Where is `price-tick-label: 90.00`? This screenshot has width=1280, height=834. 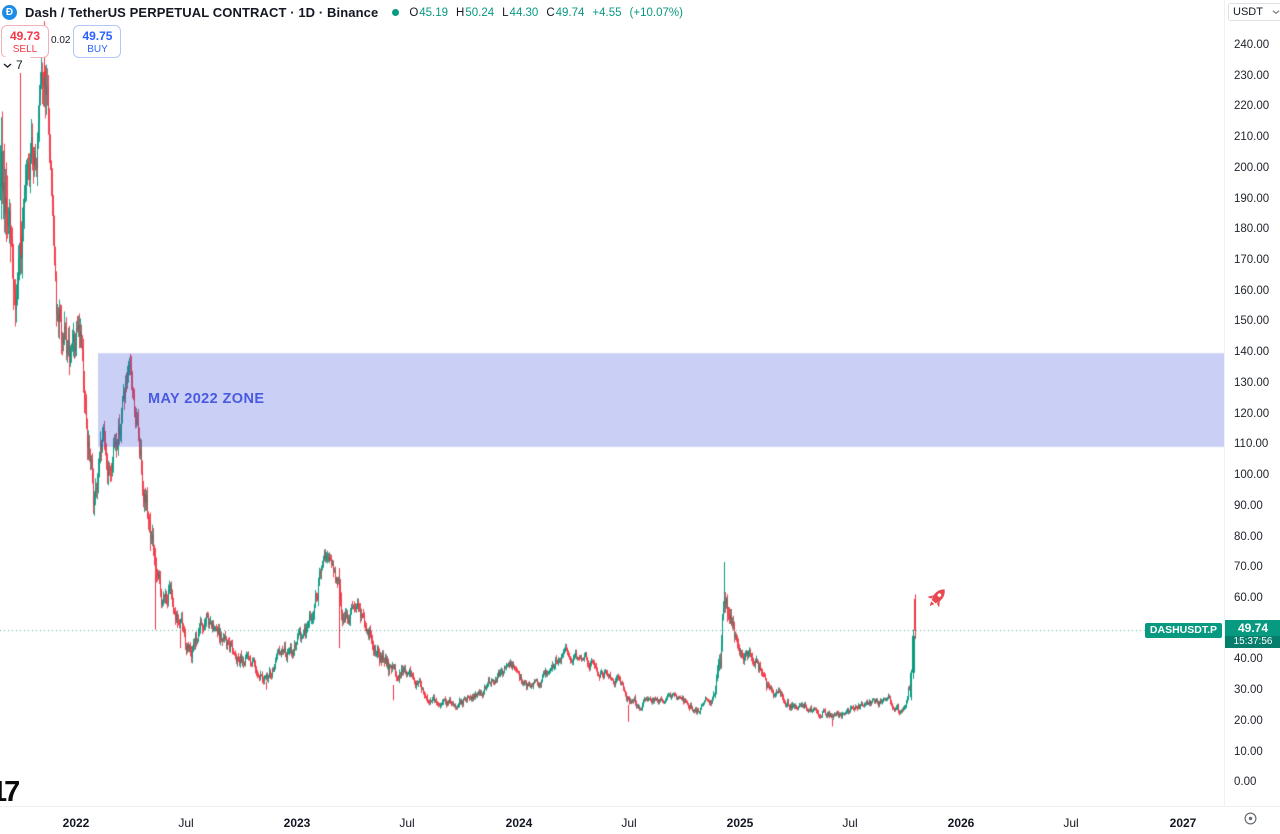 price-tick-label: 90.00 is located at coordinates (1248, 505).